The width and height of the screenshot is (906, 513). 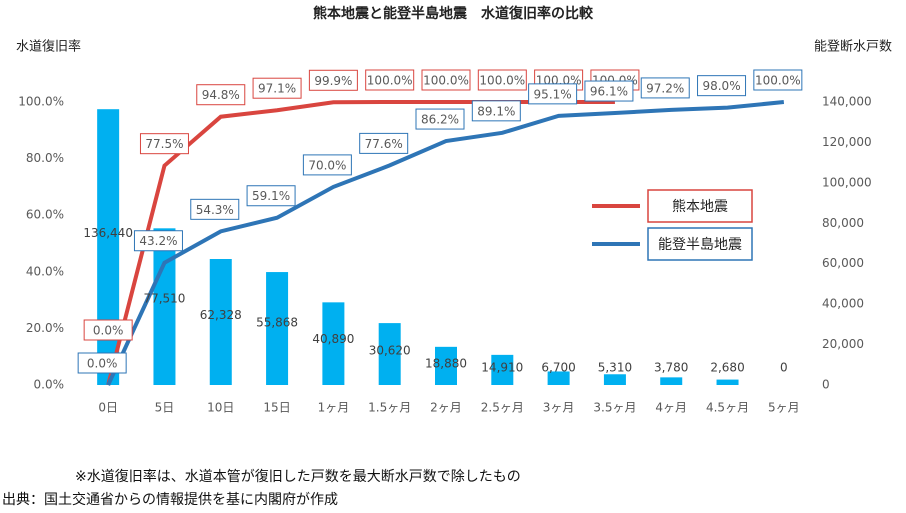 What do you see at coordinates (847, 142) in the screenshot?
I see `y2-tick-label: 120,000` at bounding box center [847, 142].